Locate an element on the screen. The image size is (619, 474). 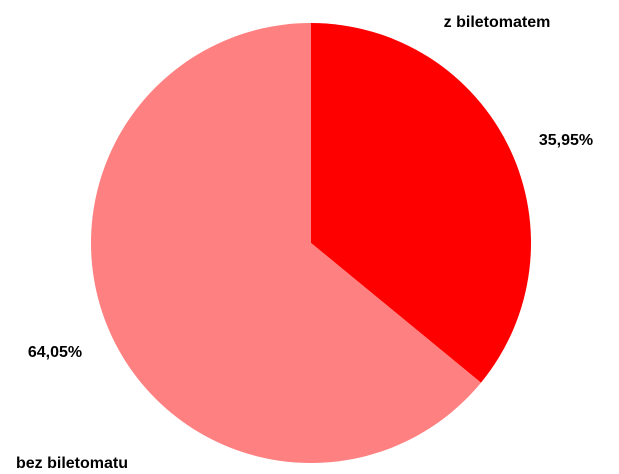
category-label: bez biletomatu is located at coordinates (72, 463).